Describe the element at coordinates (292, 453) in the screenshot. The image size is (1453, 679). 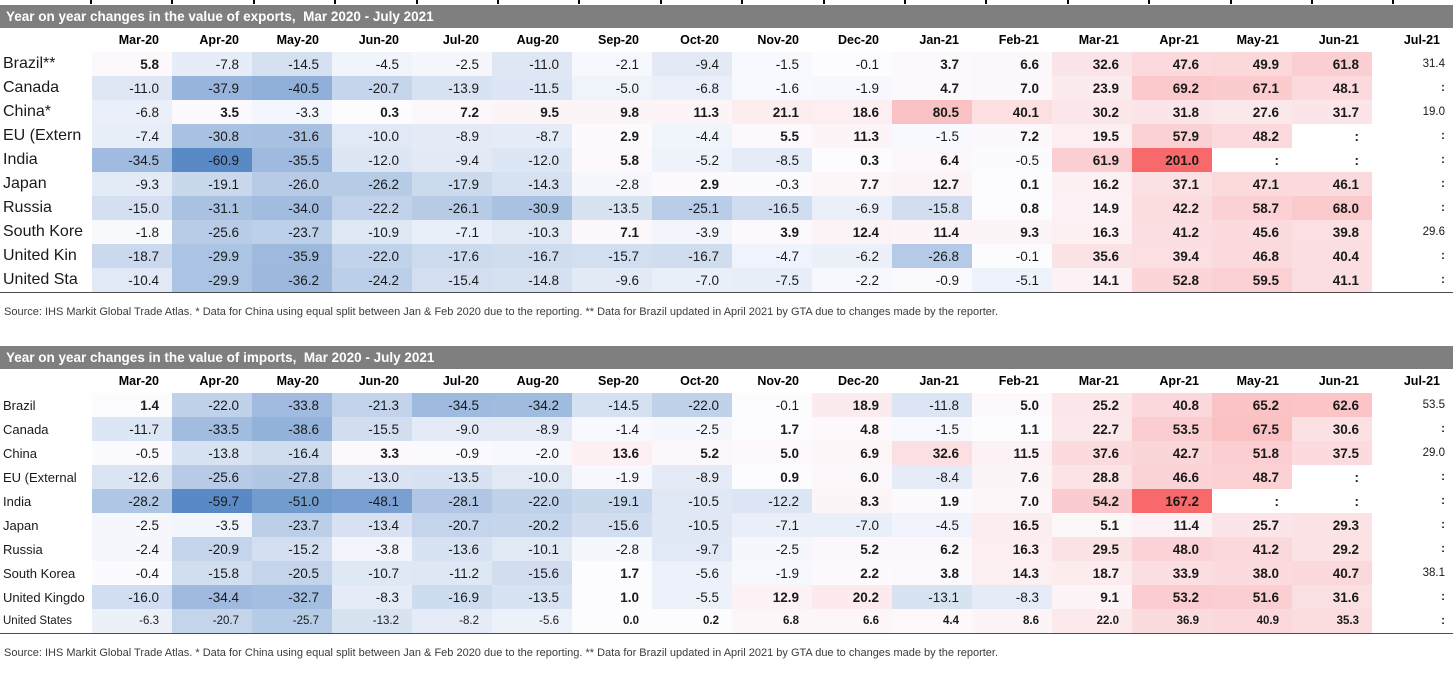
I see `data-cell: -16.4` at that location.